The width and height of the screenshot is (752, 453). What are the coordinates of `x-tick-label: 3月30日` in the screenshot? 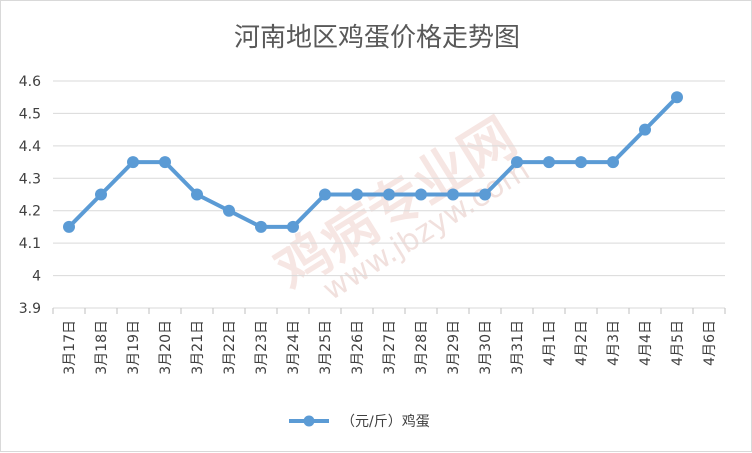 It's located at (486, 347).